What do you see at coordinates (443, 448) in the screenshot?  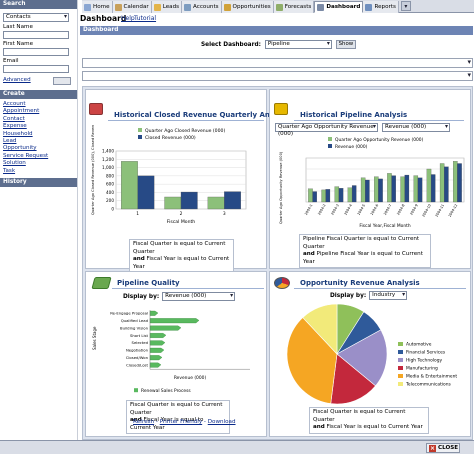 I see `close-button: × CLOSE` at bounding box center [443, 448].